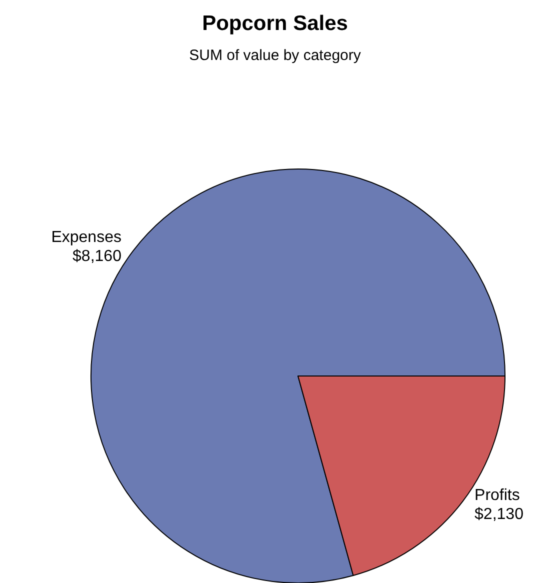  I want to click on data-label: $8,160, so click(97, 257).